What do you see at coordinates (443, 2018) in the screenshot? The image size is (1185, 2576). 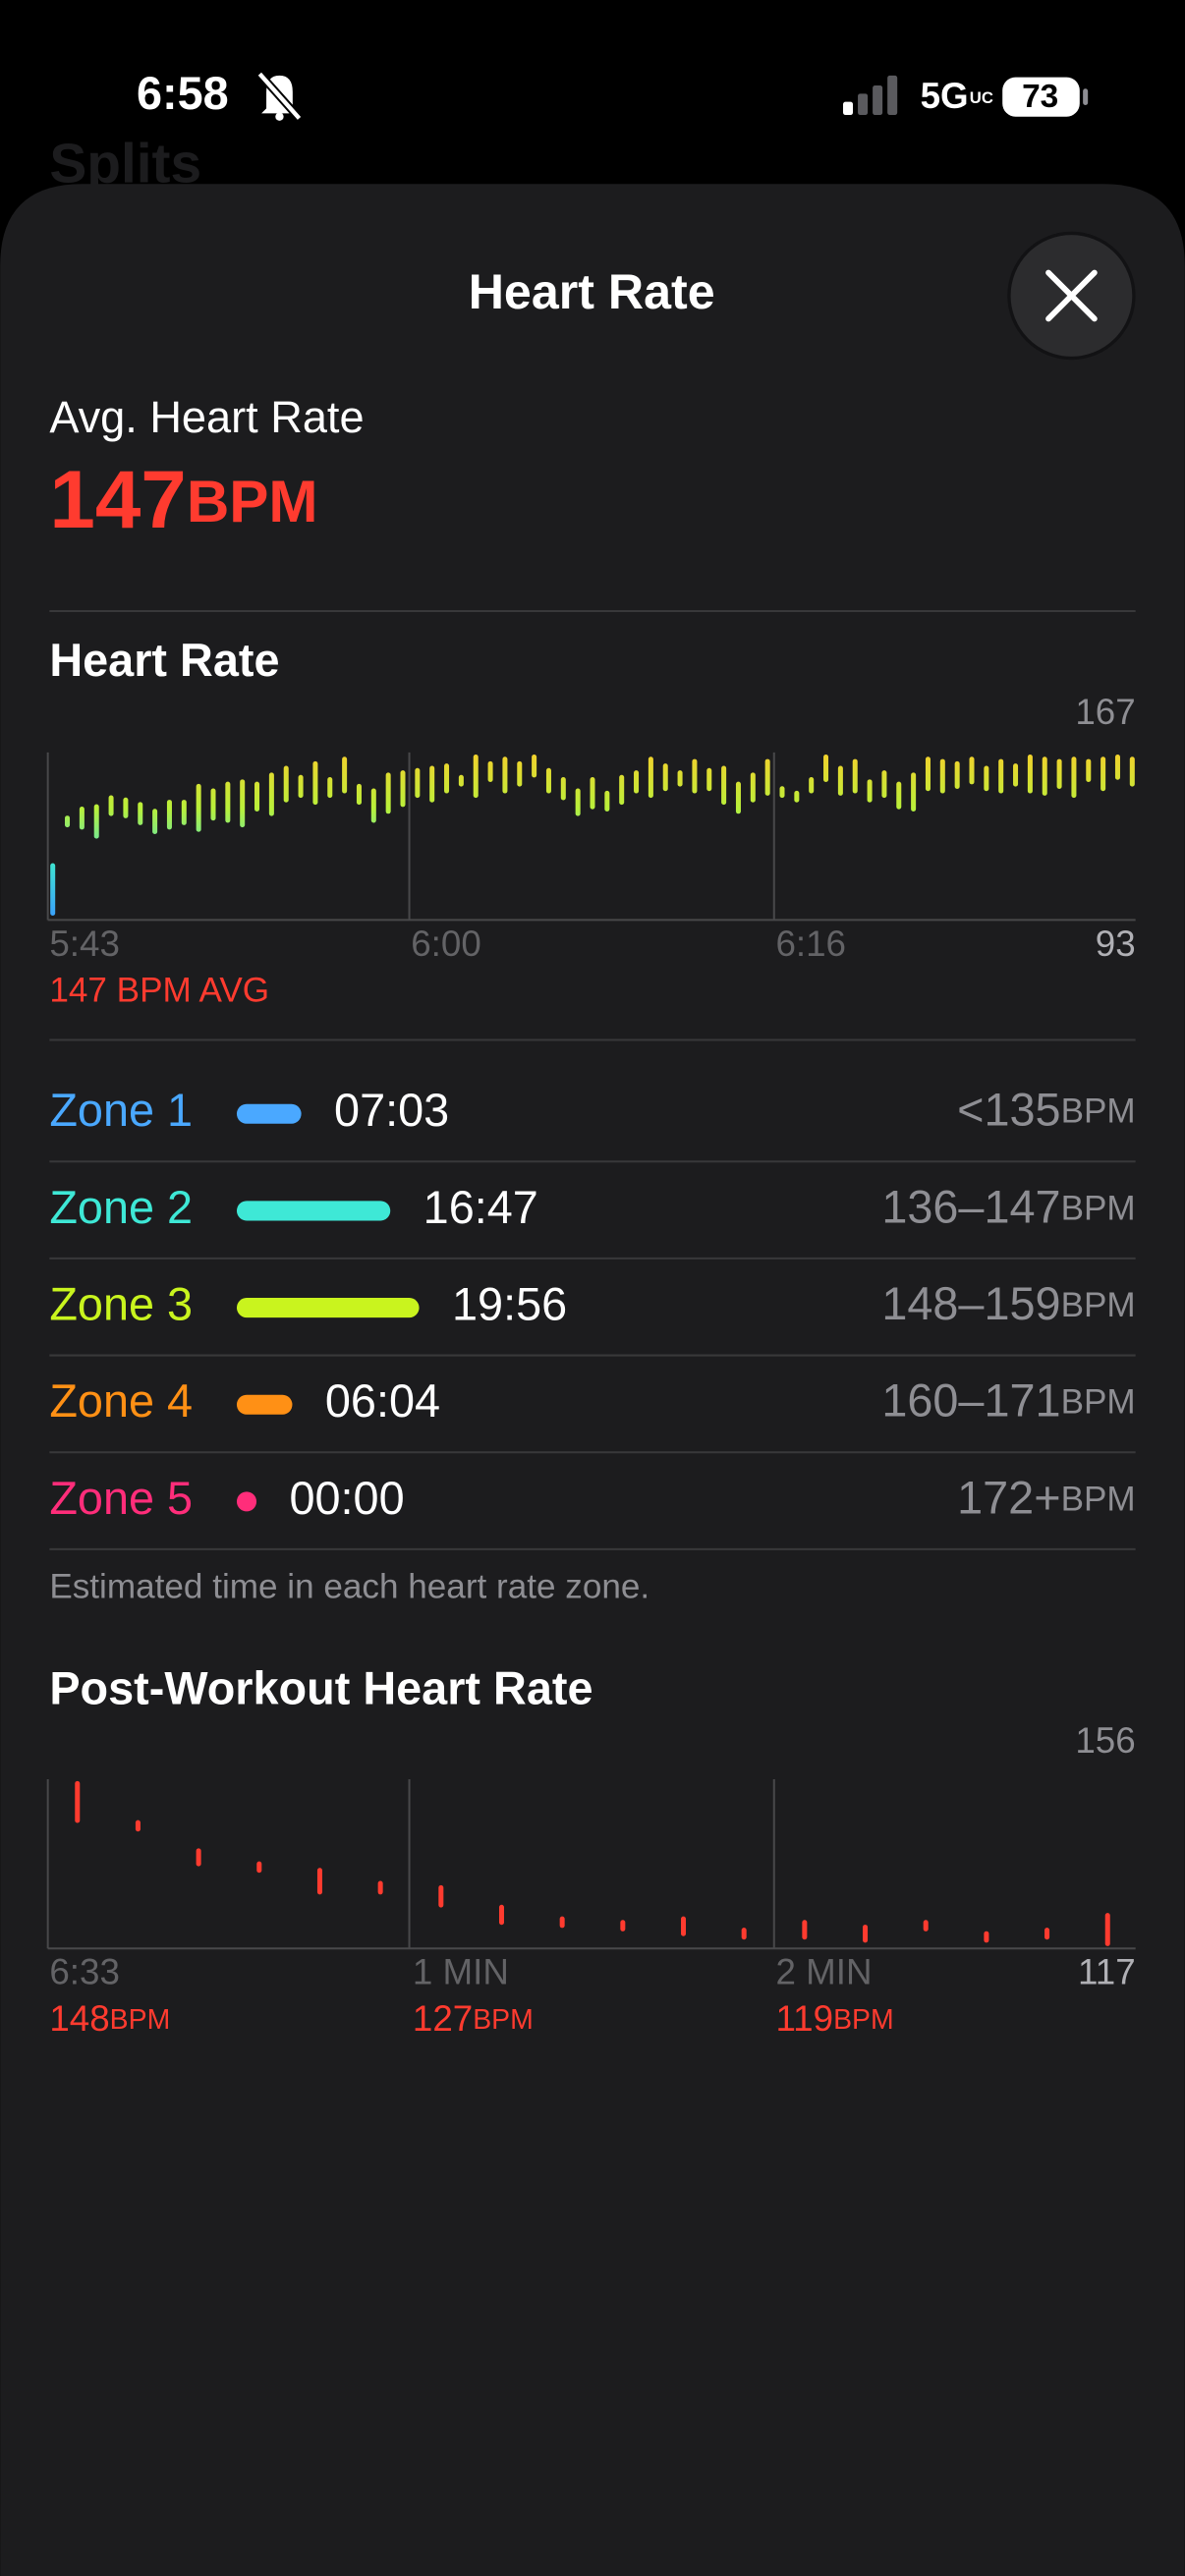 I see `reading-number: 127` at bounding box center [443, 2018].